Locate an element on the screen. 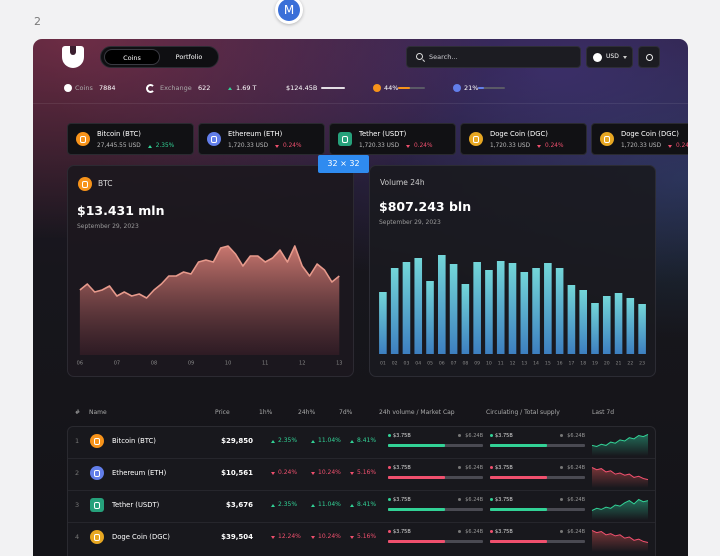 This screenshot has height=556, width=720. row-name: Ethereum (ETH) is located at coordinates (139, 473).